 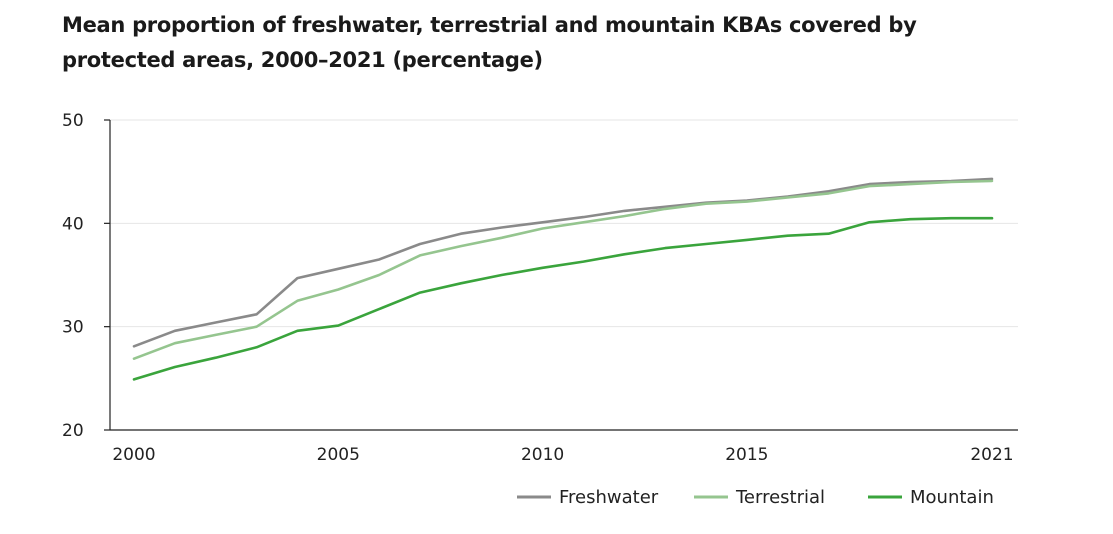 What do you see at coordinates (952, 497) in the screenshot?
I see `legend-label-mountain: Mountain` at bounding box center [952, 497].